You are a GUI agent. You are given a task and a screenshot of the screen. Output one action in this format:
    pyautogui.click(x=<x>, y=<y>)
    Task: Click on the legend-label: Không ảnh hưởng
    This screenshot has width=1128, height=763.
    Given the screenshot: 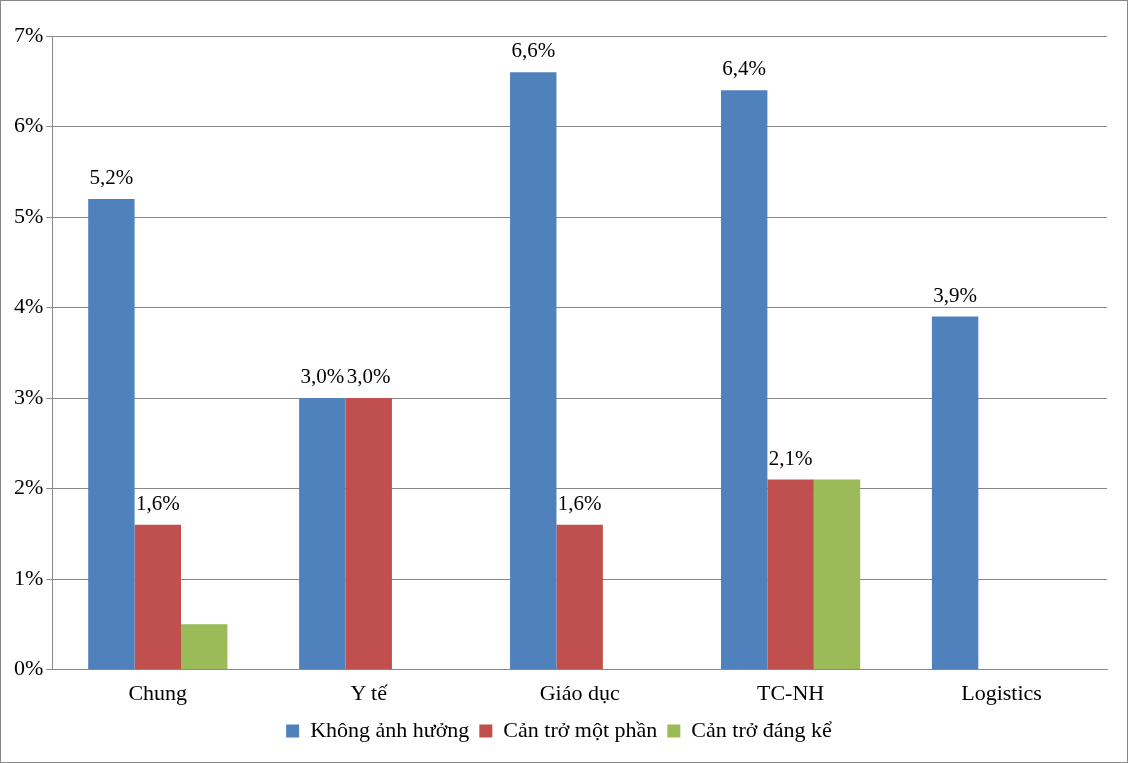 What is the action you would take?
    pyautogui.click(x=390, y=729)
    